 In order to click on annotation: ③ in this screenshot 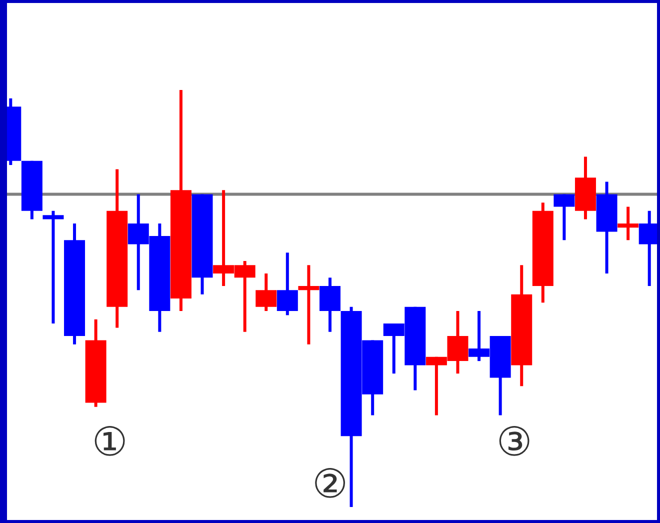, I will do `click(514, 442)`.